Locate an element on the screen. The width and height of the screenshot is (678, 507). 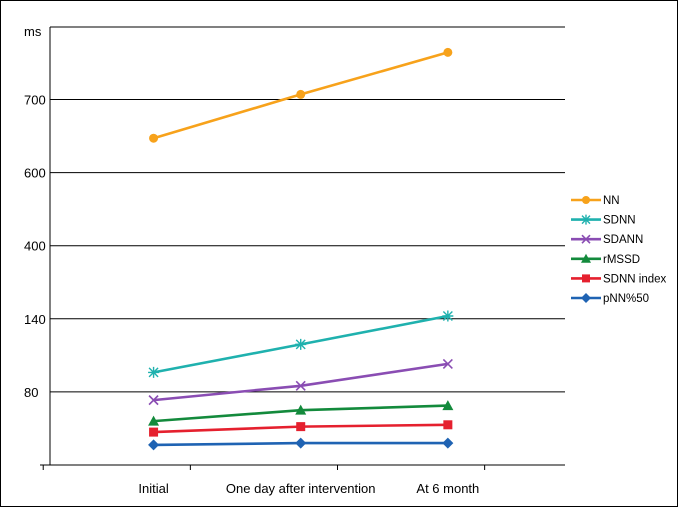
series-line is located at coordinates (301, 382).